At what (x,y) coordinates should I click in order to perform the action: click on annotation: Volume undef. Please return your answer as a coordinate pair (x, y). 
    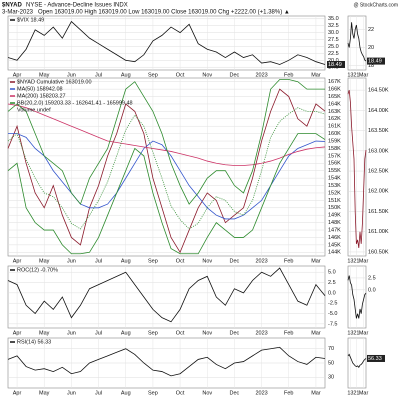
    Looking at the image, I should click on (34, 110).